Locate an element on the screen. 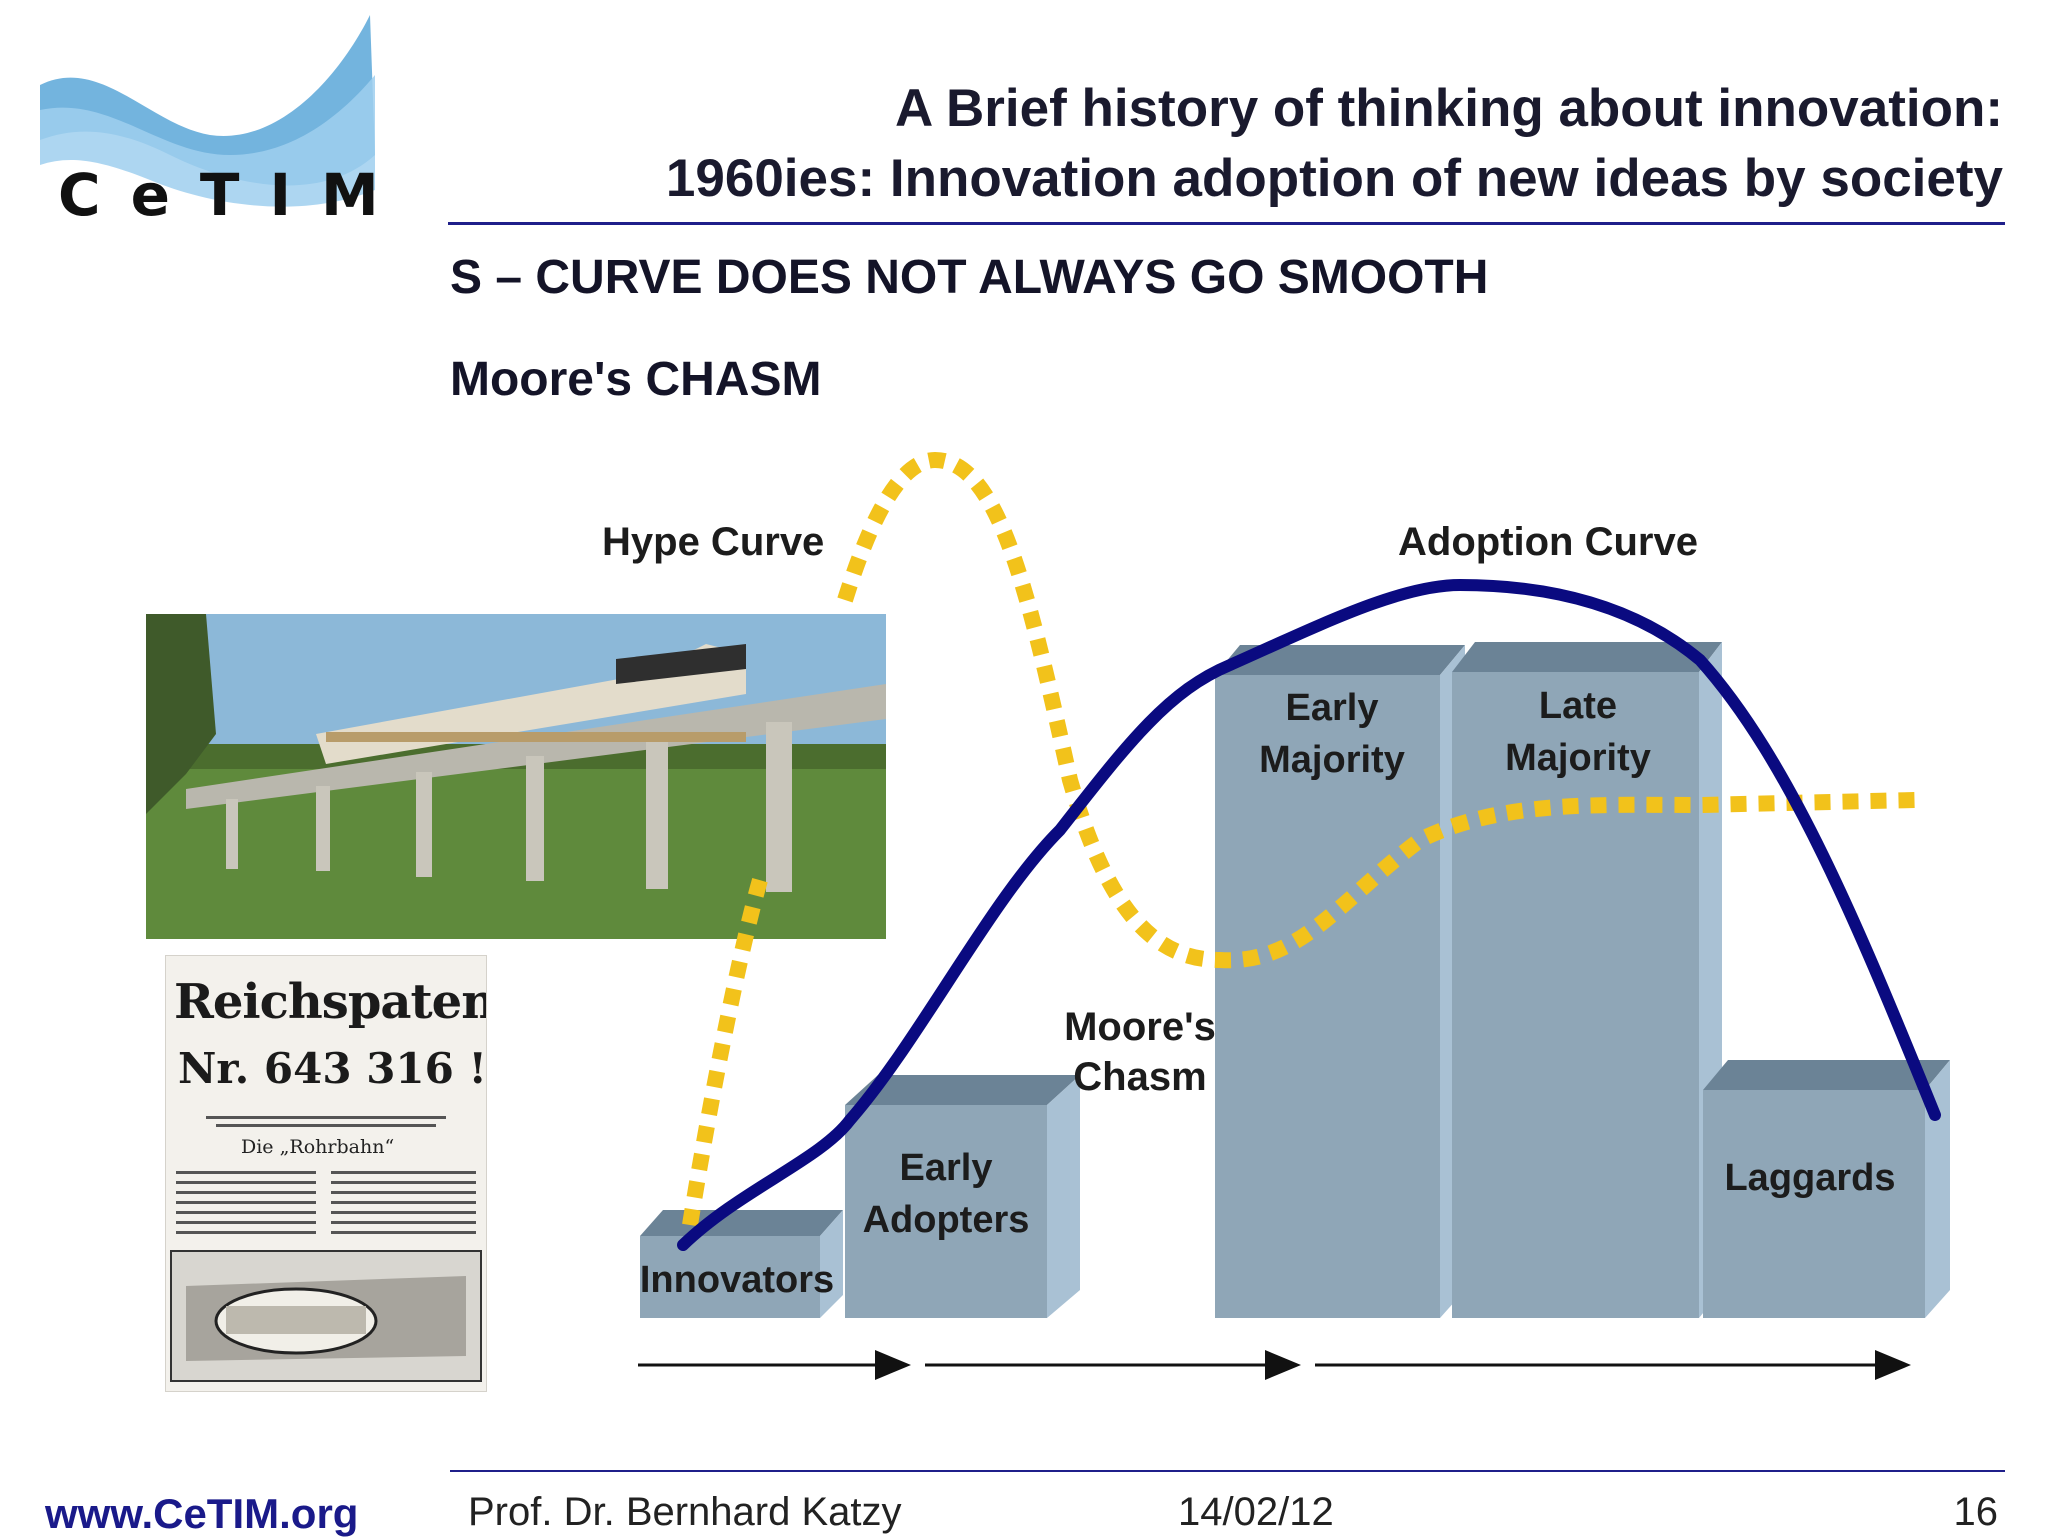 Image resolution: width=2048 pixels, height=1538 pixels. chasm-label-line2: Chasm is located at coordinates (1139, 1077).